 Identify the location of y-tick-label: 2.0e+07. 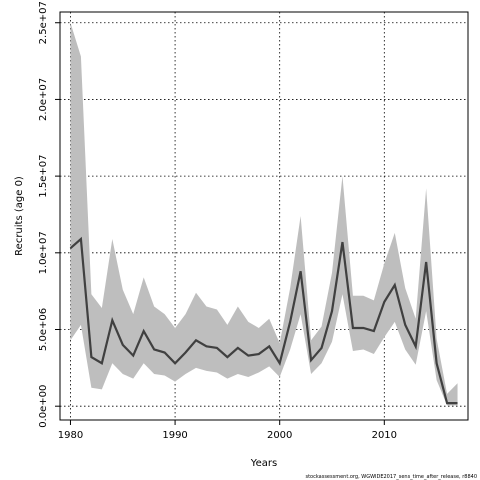
(43, 99).